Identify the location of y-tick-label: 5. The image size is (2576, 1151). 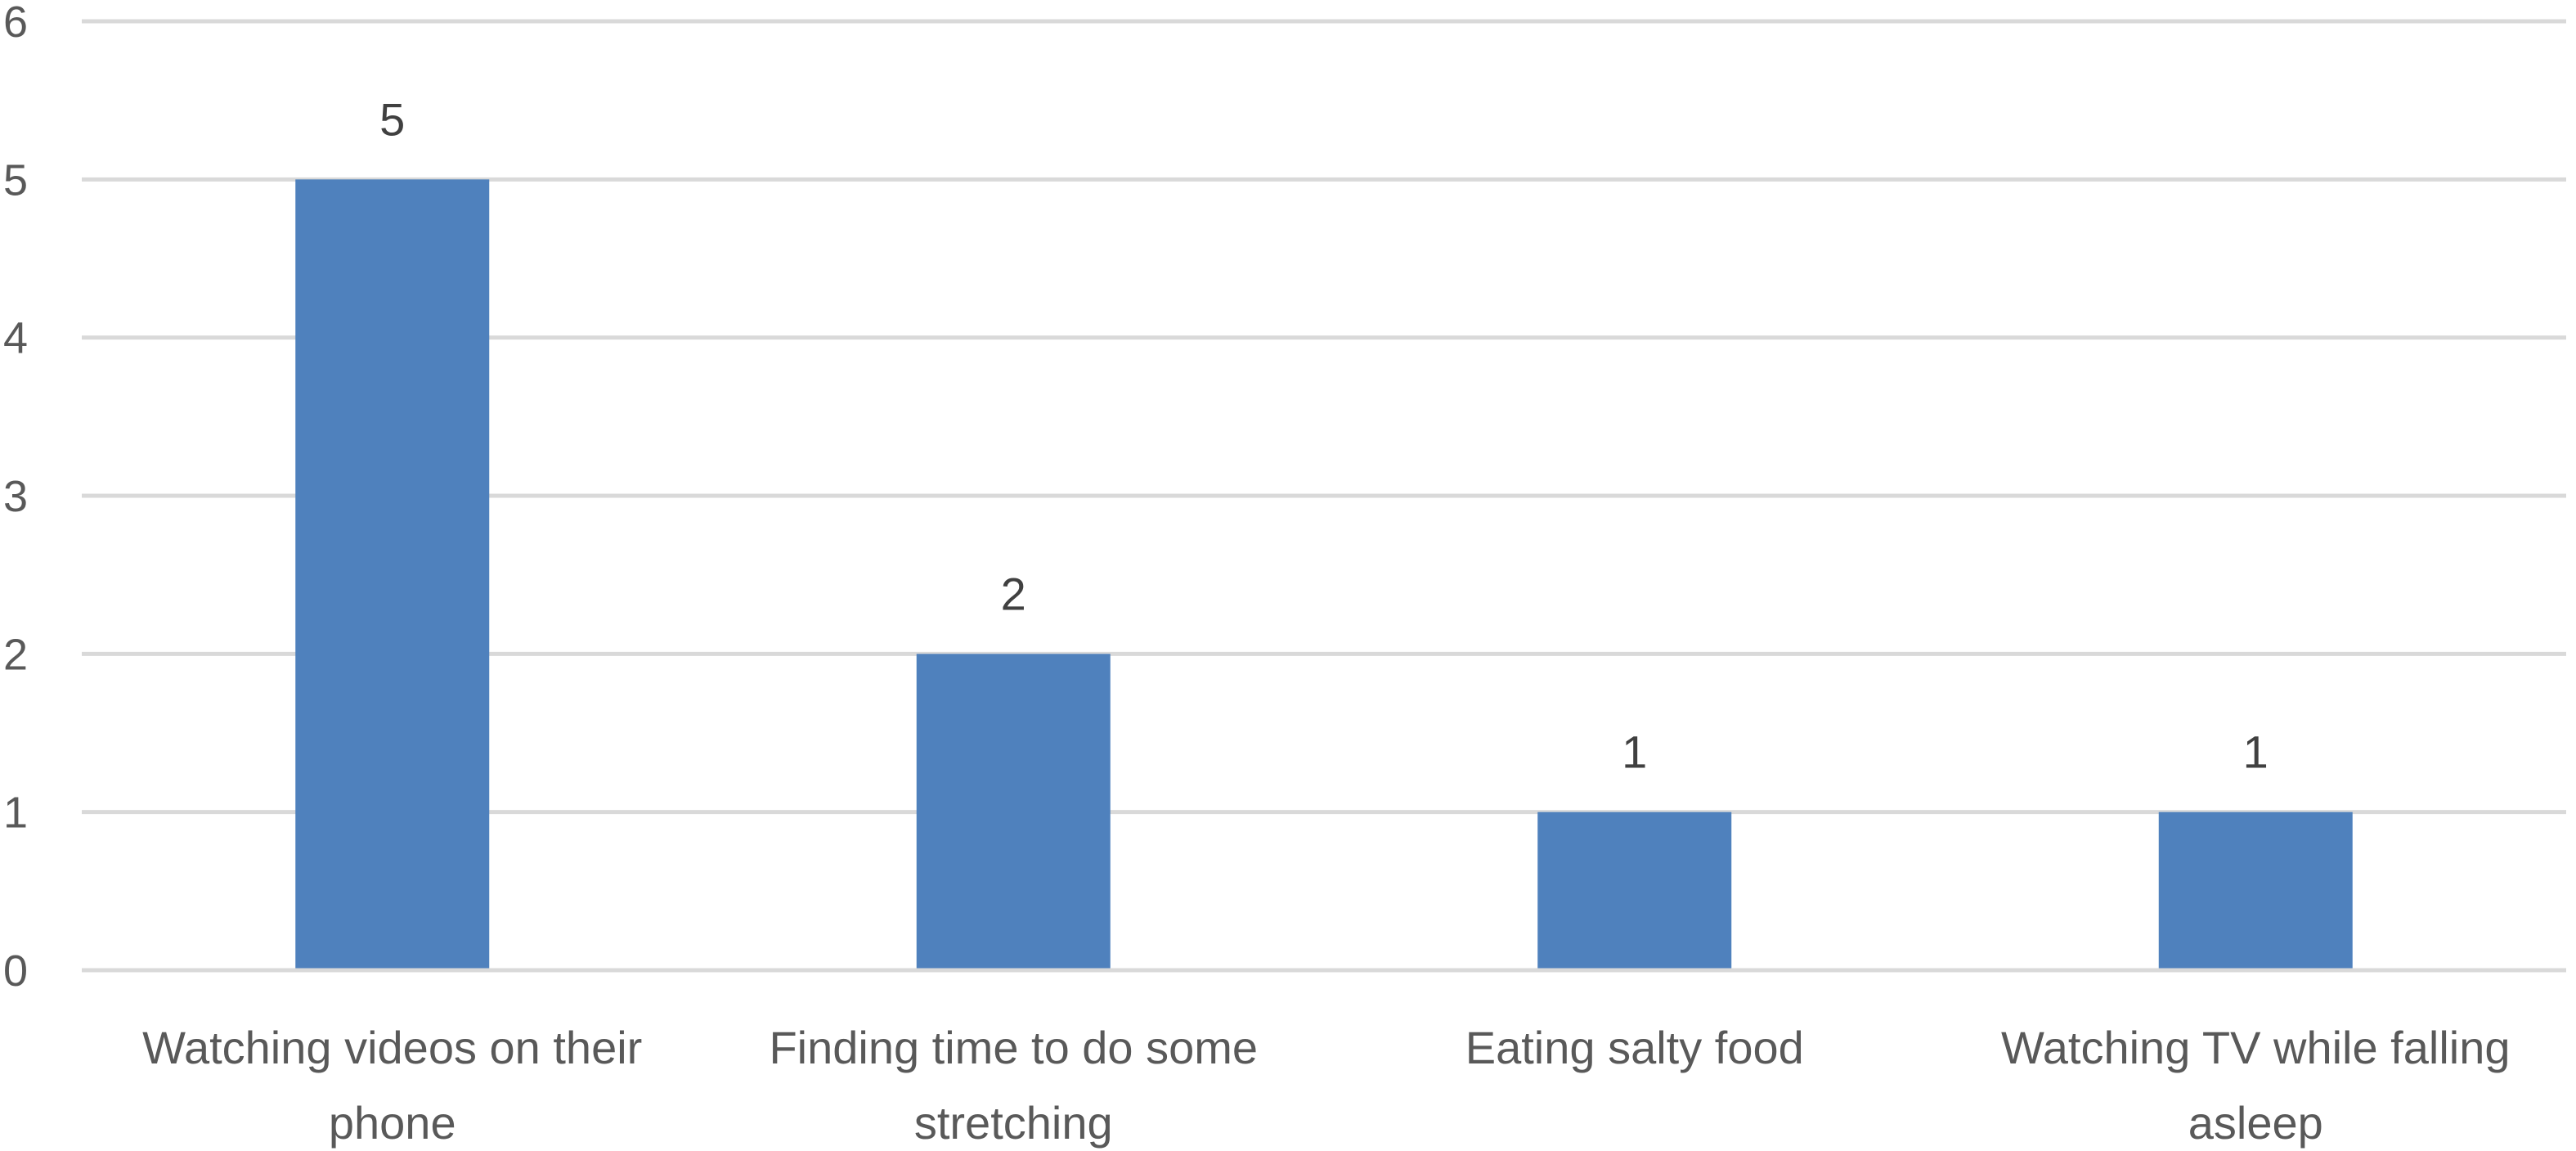
(15, 180).